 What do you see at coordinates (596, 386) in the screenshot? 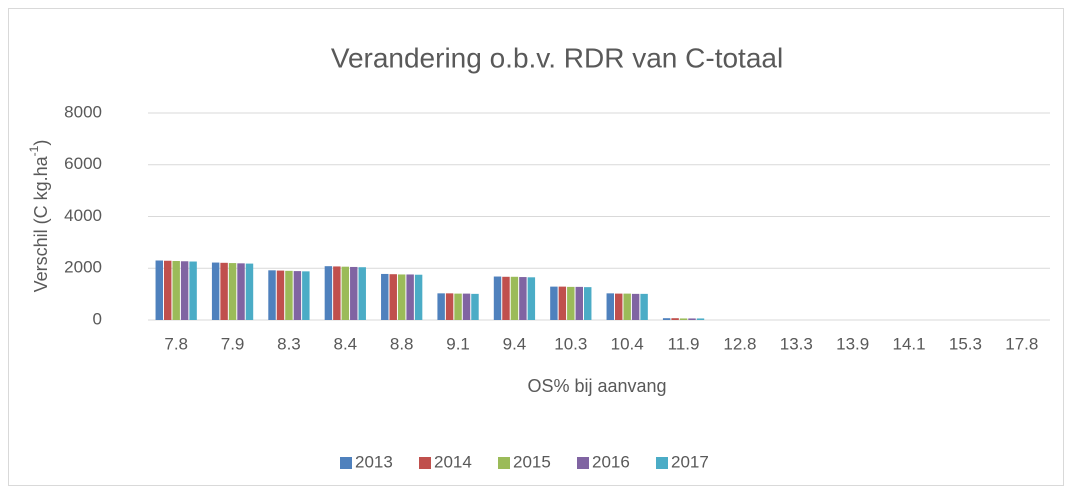
I see `x-axis-label: OS% bij aanvang` at bounding box center [596, 386].